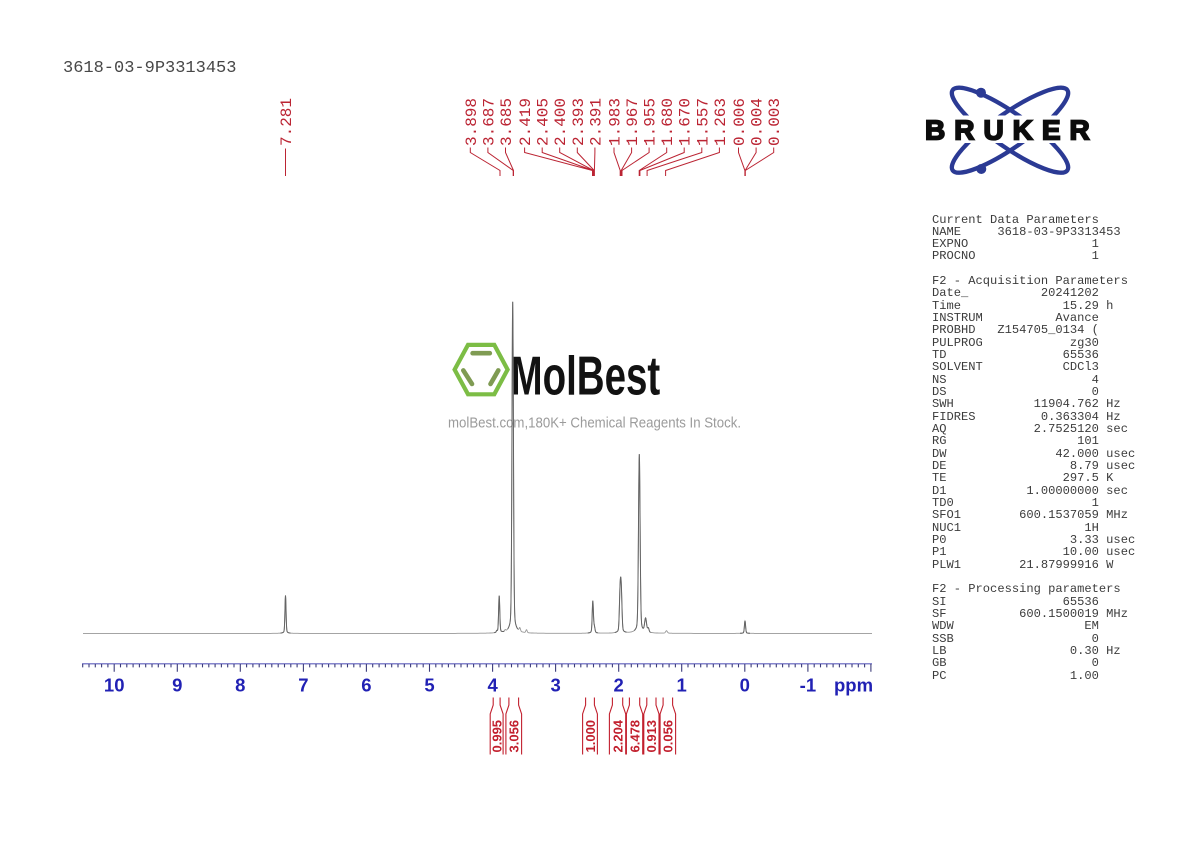 The image size is (1190, 842). Describe the element at coordinates (616, 122) in the screenshot. I see `svg-text: 1.983` at that location.